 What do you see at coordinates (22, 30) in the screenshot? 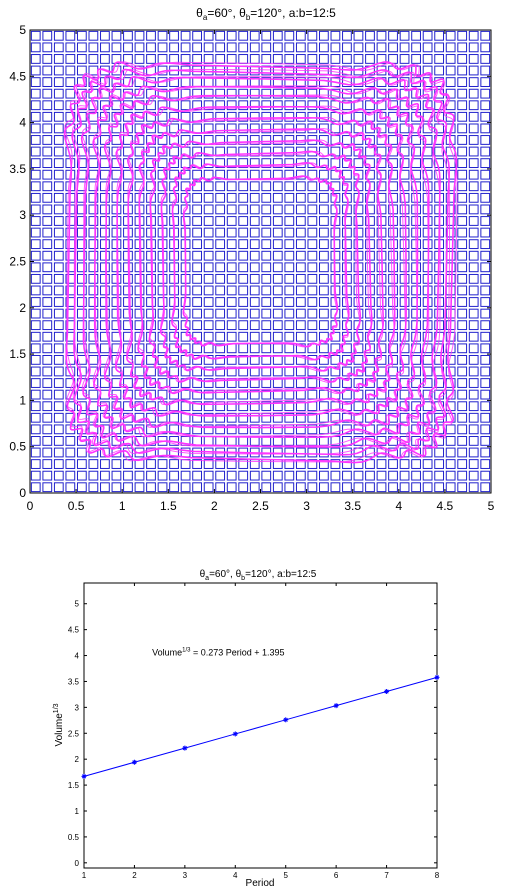
I see `y-tick-label: 5` at bounding box center [22, 30].